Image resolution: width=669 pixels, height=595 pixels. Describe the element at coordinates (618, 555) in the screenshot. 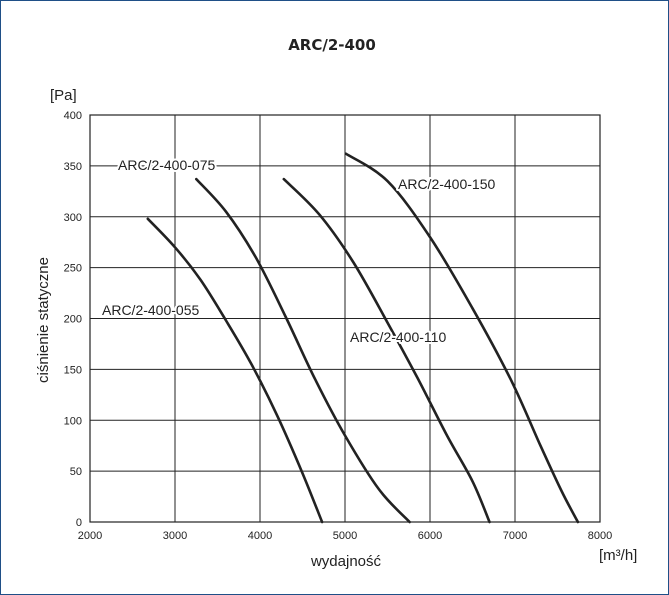

I see `x-unit-label: [m³/h]` at that location.